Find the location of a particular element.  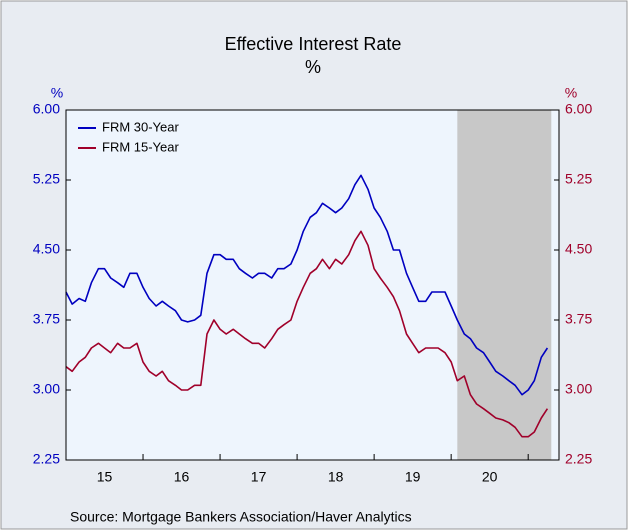

x-tick-label: 19 is located at coordinates (413, 477).